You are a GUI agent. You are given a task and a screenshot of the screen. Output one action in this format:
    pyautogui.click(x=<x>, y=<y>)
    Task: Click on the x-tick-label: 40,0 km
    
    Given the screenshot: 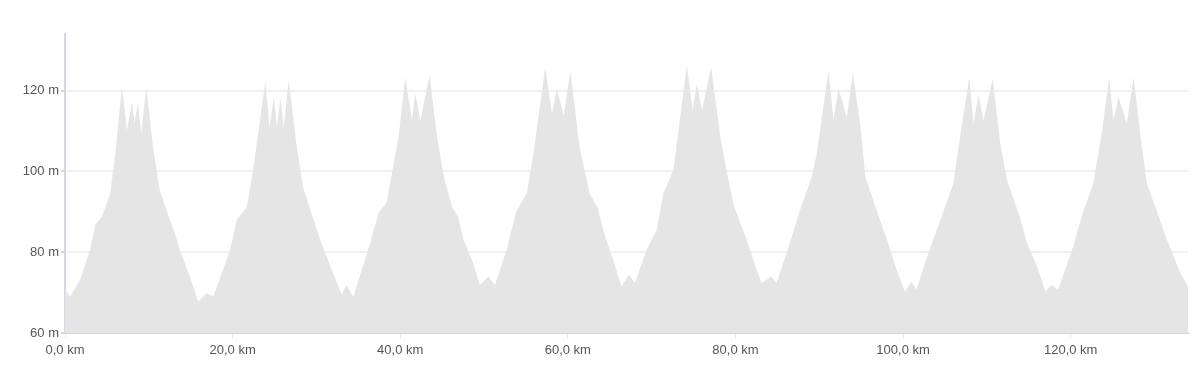 What is the action you would take?
    pyautogui.click(x=400, y=350)
    